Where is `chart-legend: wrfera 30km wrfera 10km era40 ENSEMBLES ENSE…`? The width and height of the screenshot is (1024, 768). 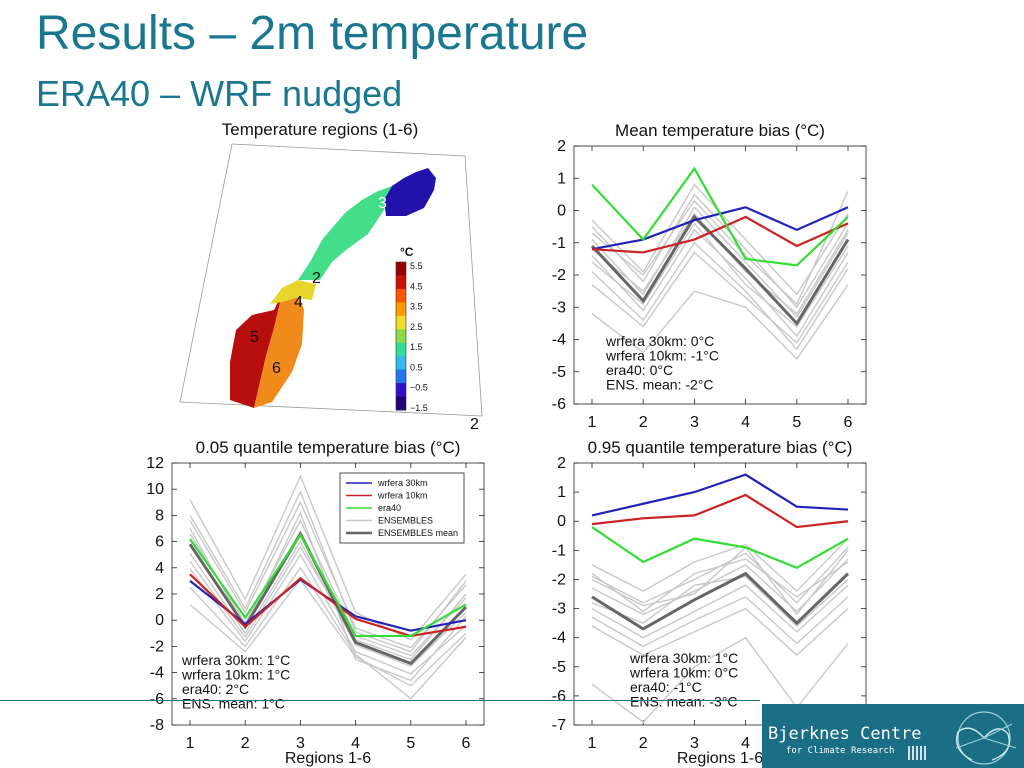 chart-legend: wrfera 30km wrfera 10km era40 ENSEMBLES ENSE… is located at coordinates (402, 508).